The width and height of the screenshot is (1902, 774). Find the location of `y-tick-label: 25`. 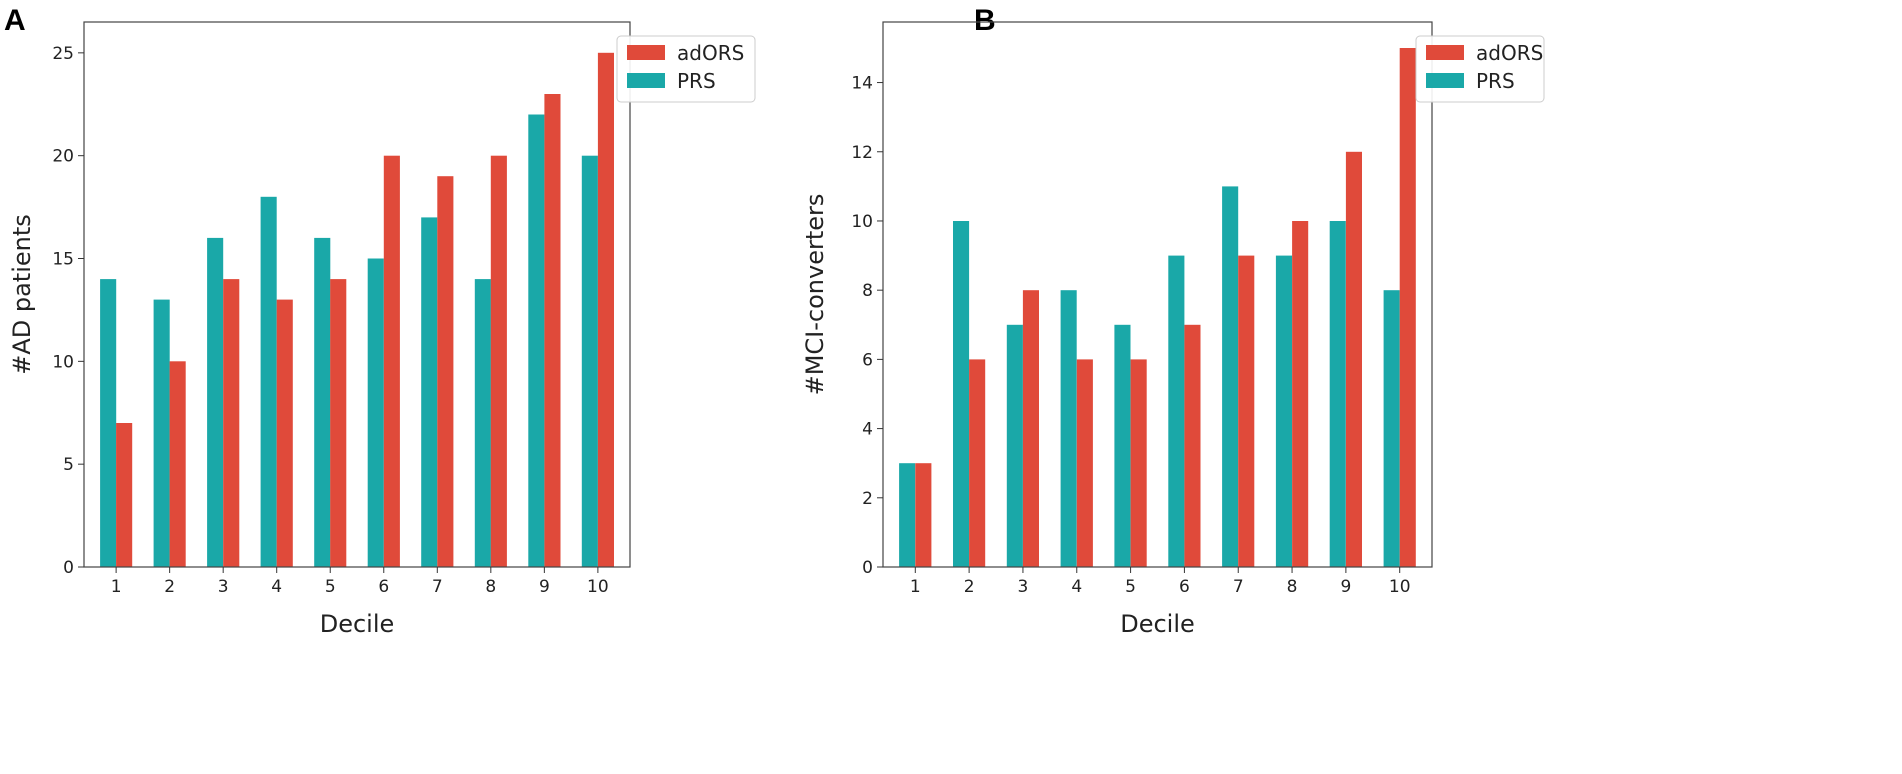

y-tick-label: 25 is located at coordinates (63, 54).